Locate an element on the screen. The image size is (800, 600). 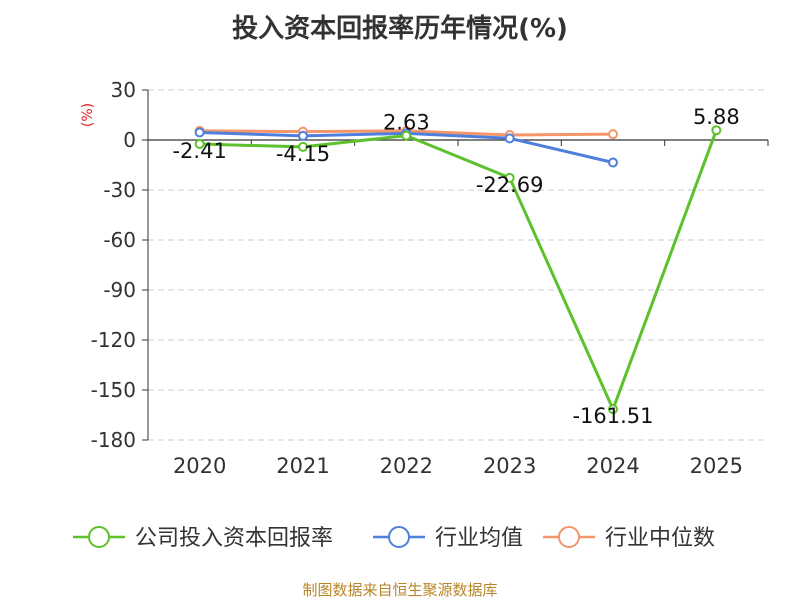
x-tick-label: 2022 is located at coordinates (406, 466).